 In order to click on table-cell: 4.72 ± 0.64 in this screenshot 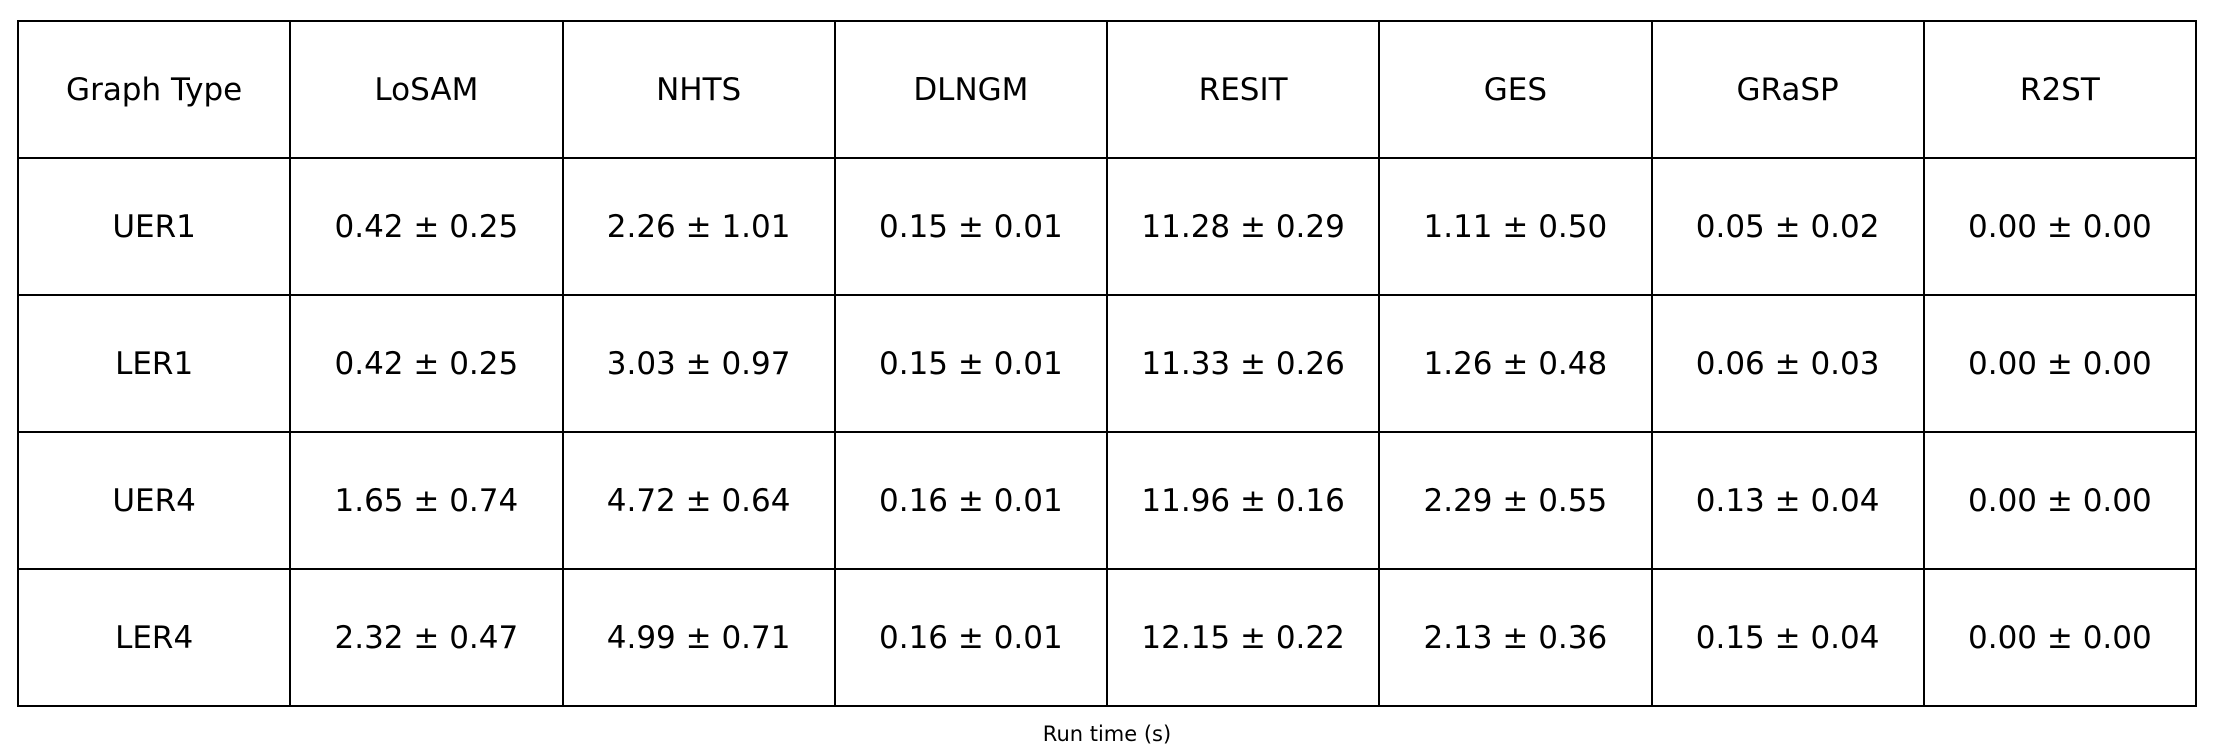, I will do `click(698, 500)`.